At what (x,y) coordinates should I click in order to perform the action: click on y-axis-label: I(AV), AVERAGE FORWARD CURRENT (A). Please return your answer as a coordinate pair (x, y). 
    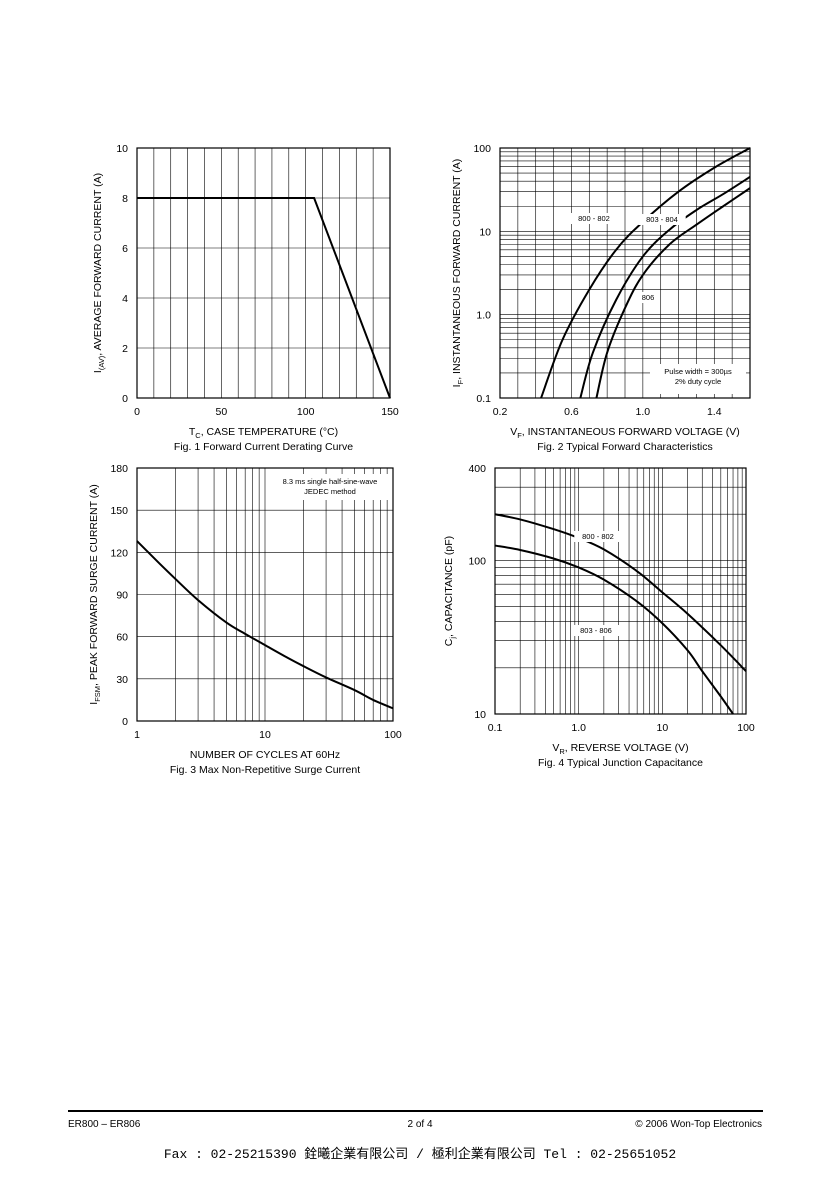
    Looking at the image, I should click on (99, 273).